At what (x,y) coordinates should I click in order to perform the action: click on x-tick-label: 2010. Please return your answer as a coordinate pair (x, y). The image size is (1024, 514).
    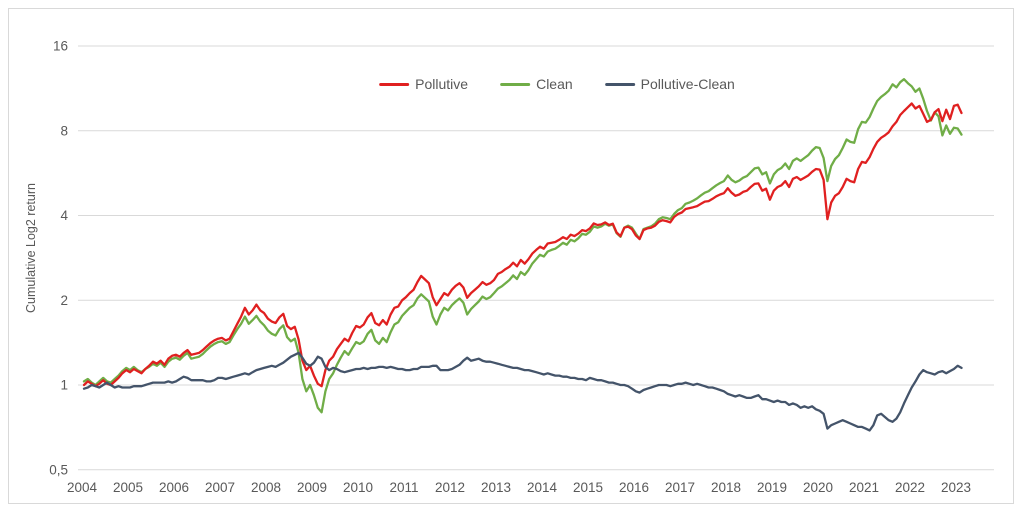
    Looking at the image, I should click on (358, 487).